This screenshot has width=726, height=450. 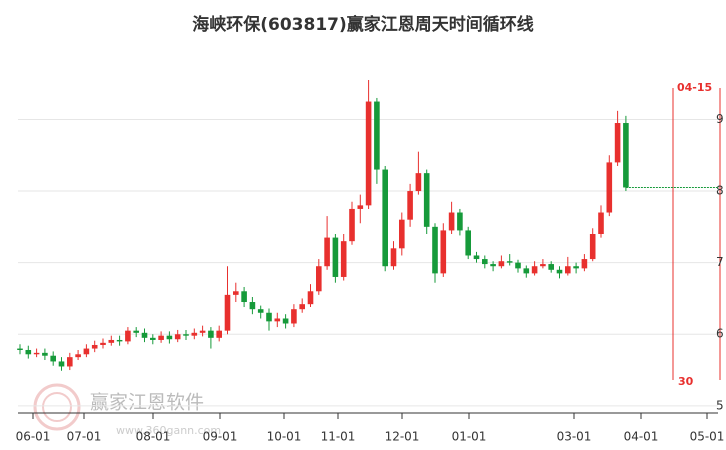 I want to click on y-tick-label: 5, so click(x=720, y=405).